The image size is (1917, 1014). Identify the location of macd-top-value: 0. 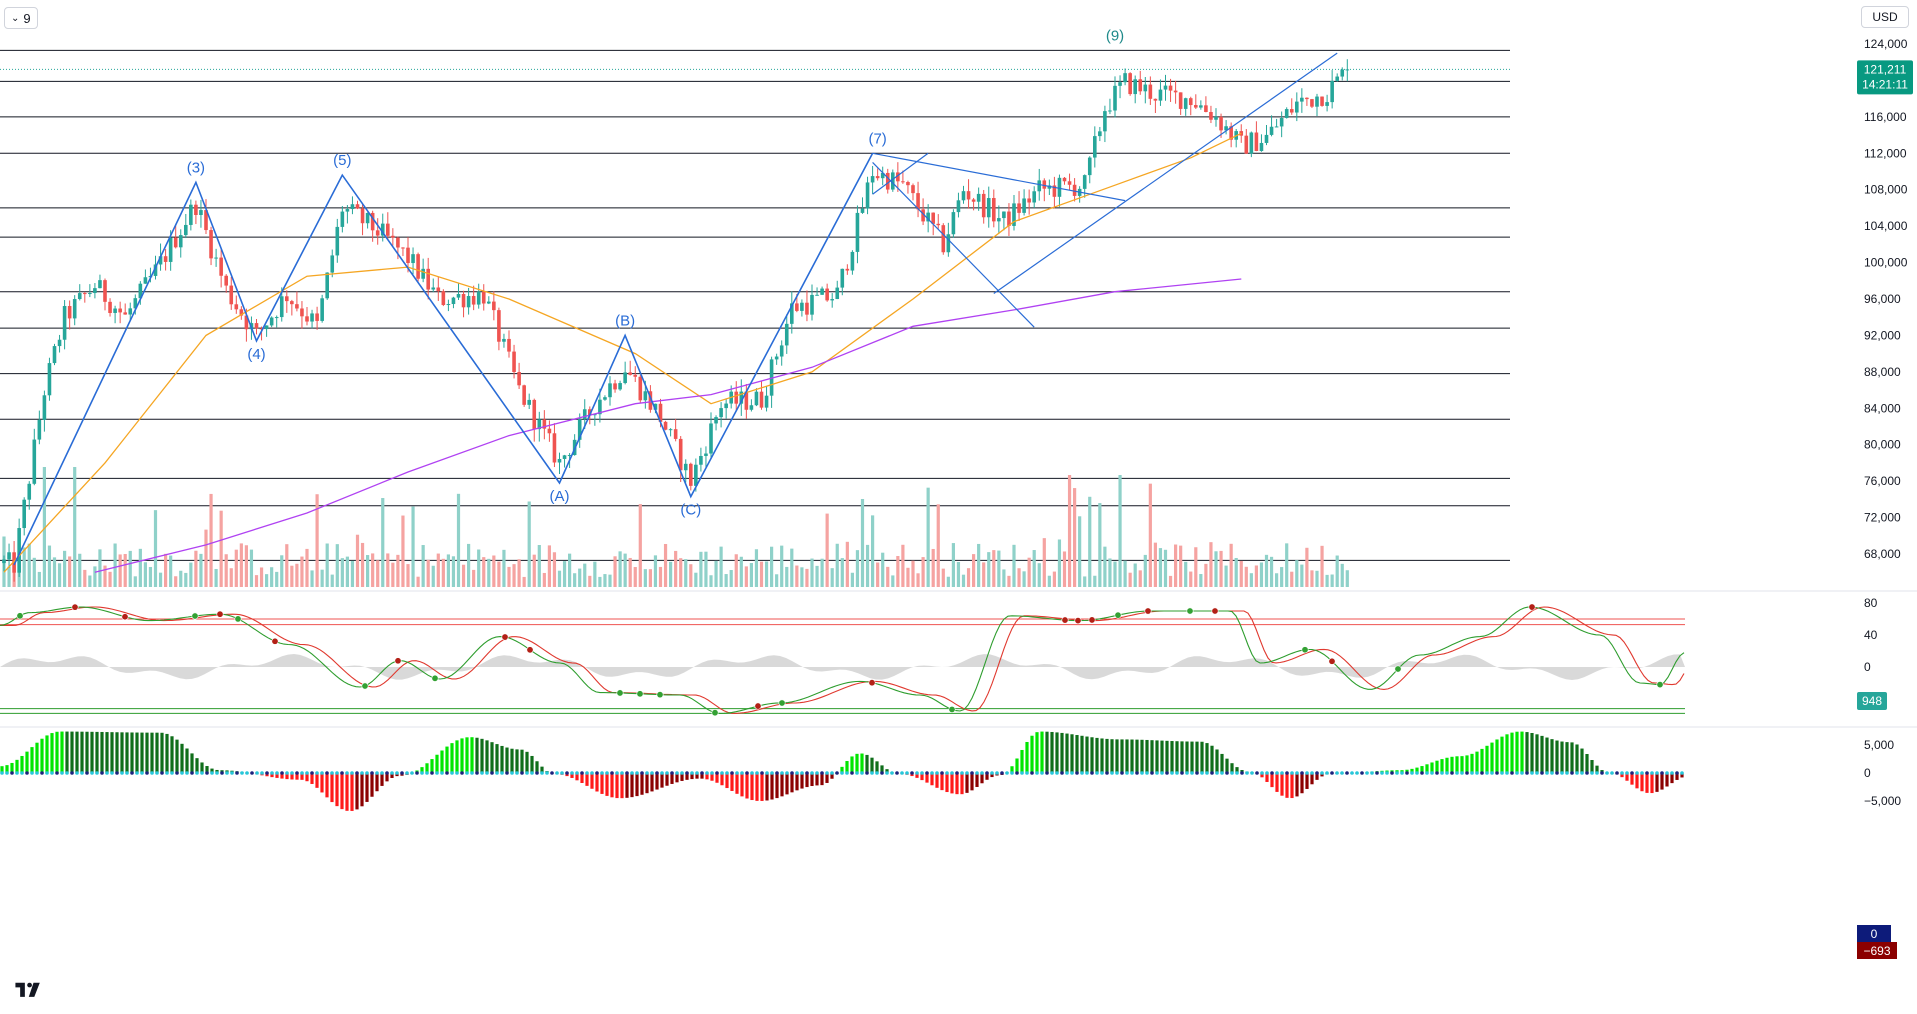
(1874, 934).